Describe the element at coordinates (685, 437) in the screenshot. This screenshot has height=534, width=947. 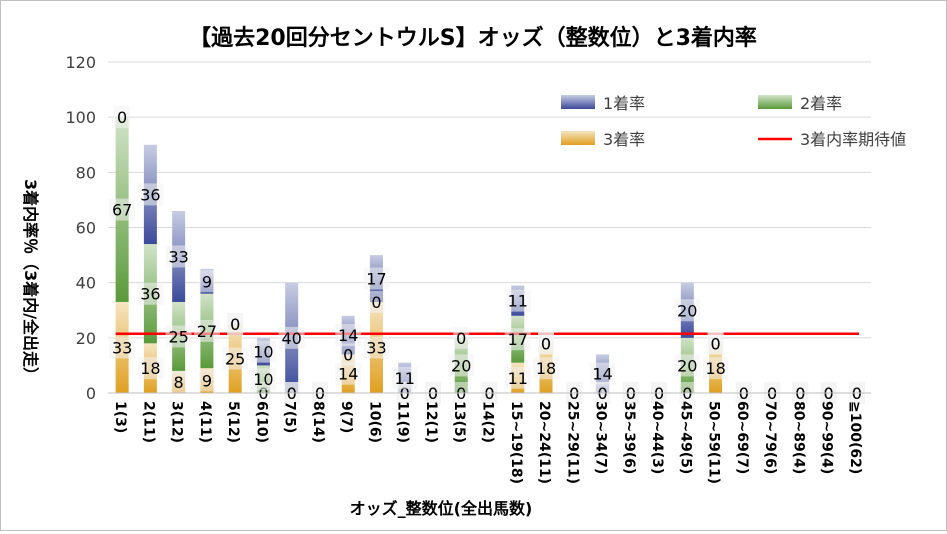
I see `x-tick-label: 45~49(5)` at that location.